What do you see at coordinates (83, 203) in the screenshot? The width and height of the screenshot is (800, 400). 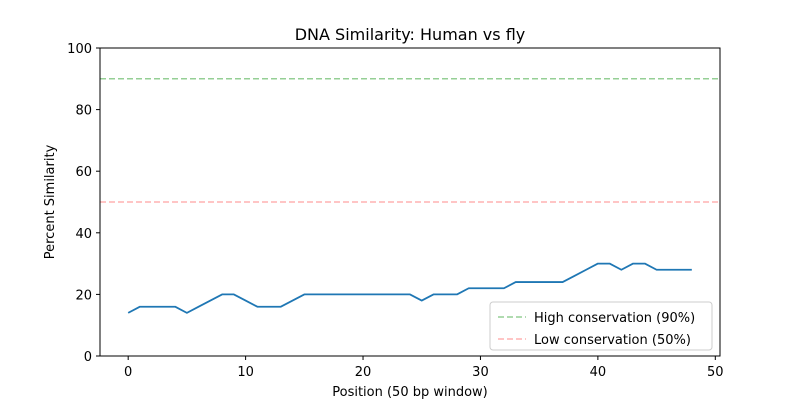 I see `y-axis: 0 20 40 60 80 100` at bounding box center [83, 203].